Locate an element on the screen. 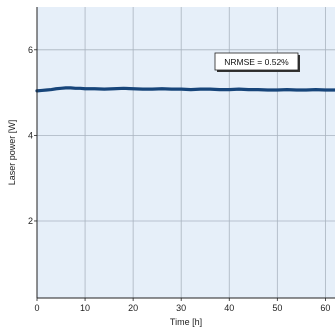 This screenshot has width=335, height=329. series-layer is located at coordinates (185, 89).